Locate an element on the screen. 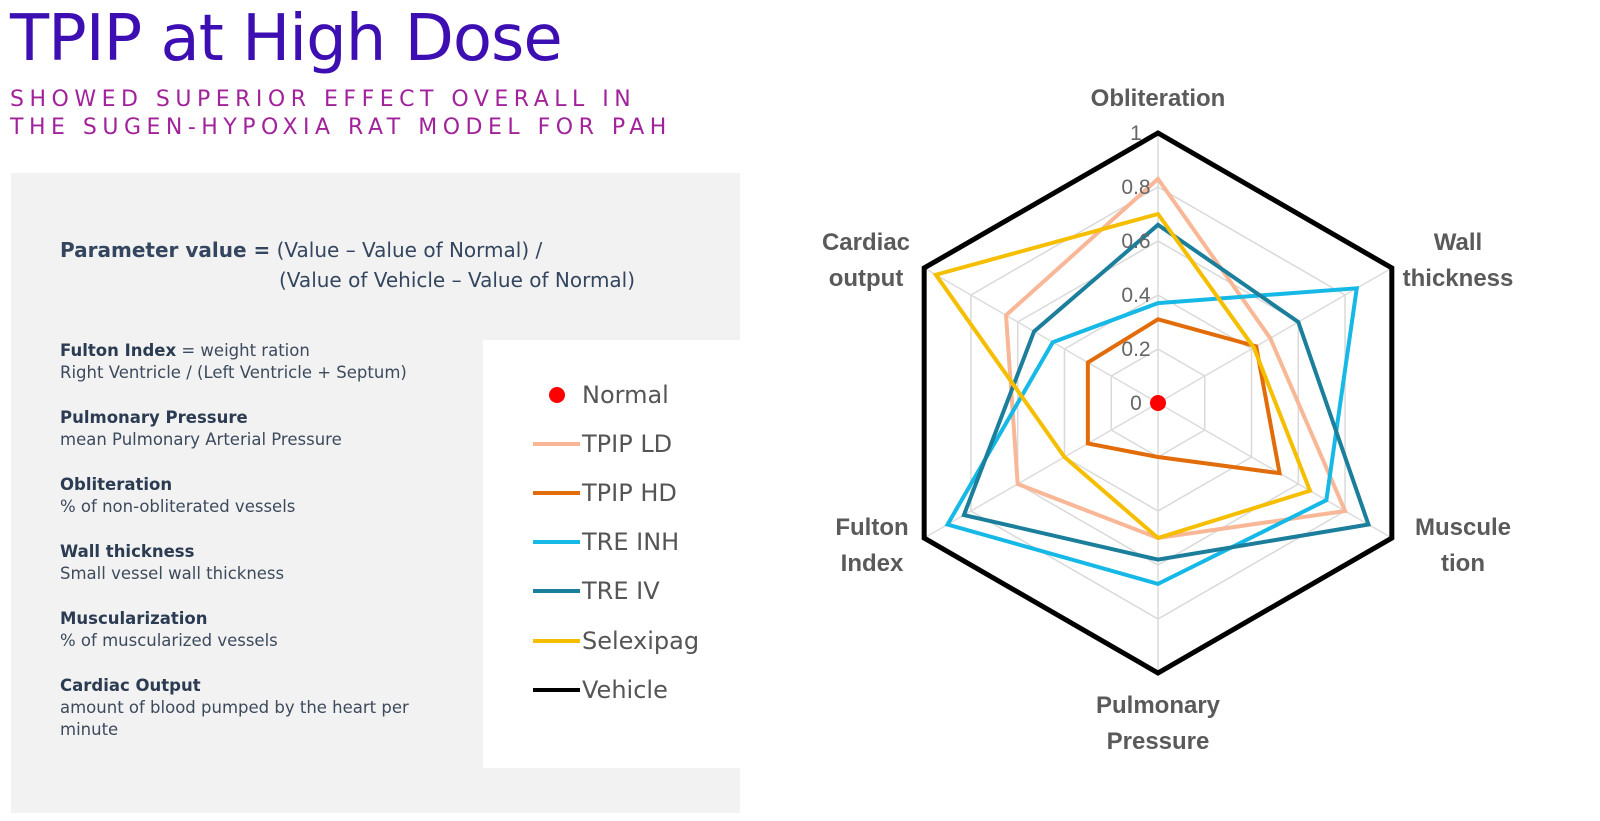 The width and height of the screenshot is (1600, 821). series-point-normal is located at coordinates (1158, 403).